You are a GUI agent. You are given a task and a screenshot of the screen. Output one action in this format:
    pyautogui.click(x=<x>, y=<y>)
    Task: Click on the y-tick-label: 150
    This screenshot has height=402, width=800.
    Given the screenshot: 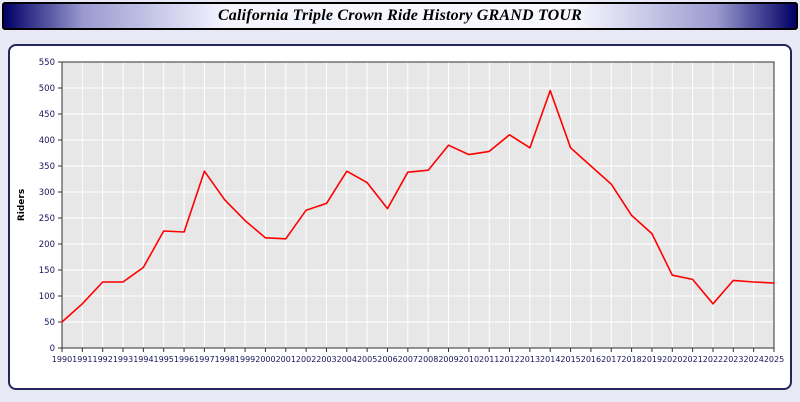 What is the action you would take?
    pyautogui.click(x=47, y=271)
    